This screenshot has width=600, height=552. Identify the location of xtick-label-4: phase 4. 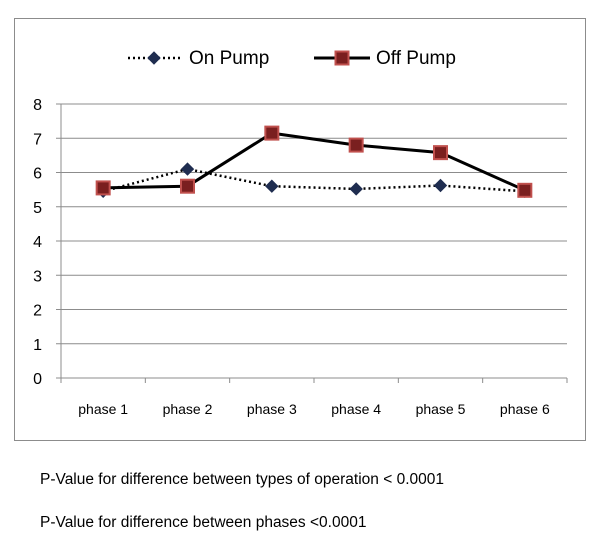
(356, 409).